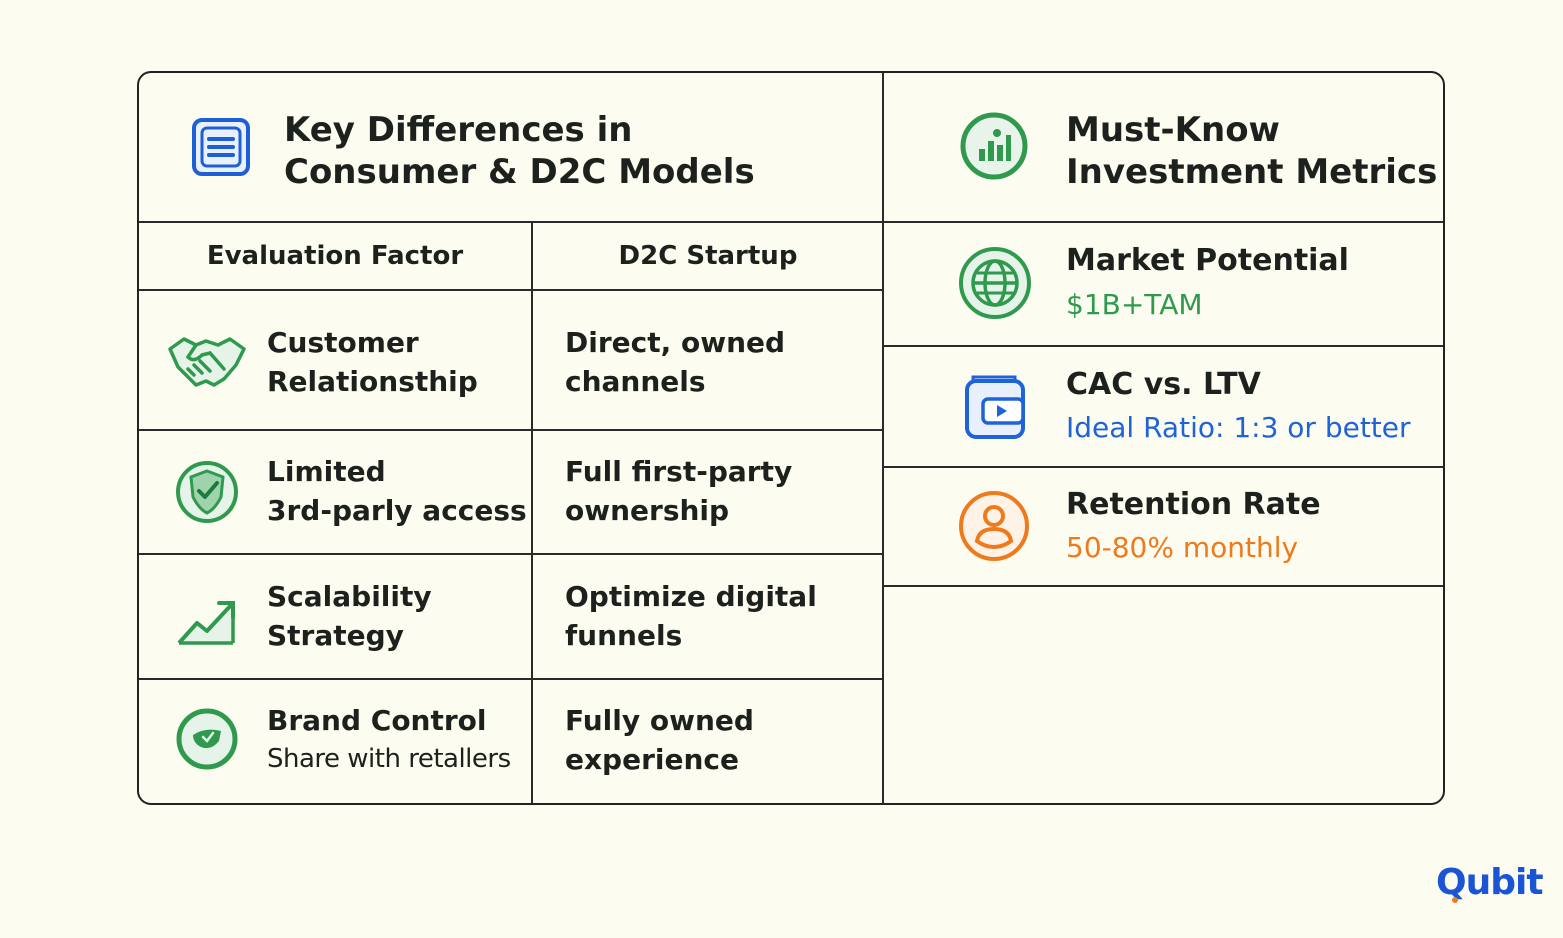 The height and width of the screenshot is (938, 1563). What do you see at coordinates (995, 407) in the screenshot?
I see `wallet-video-icon` at bounding box center [995, 407].